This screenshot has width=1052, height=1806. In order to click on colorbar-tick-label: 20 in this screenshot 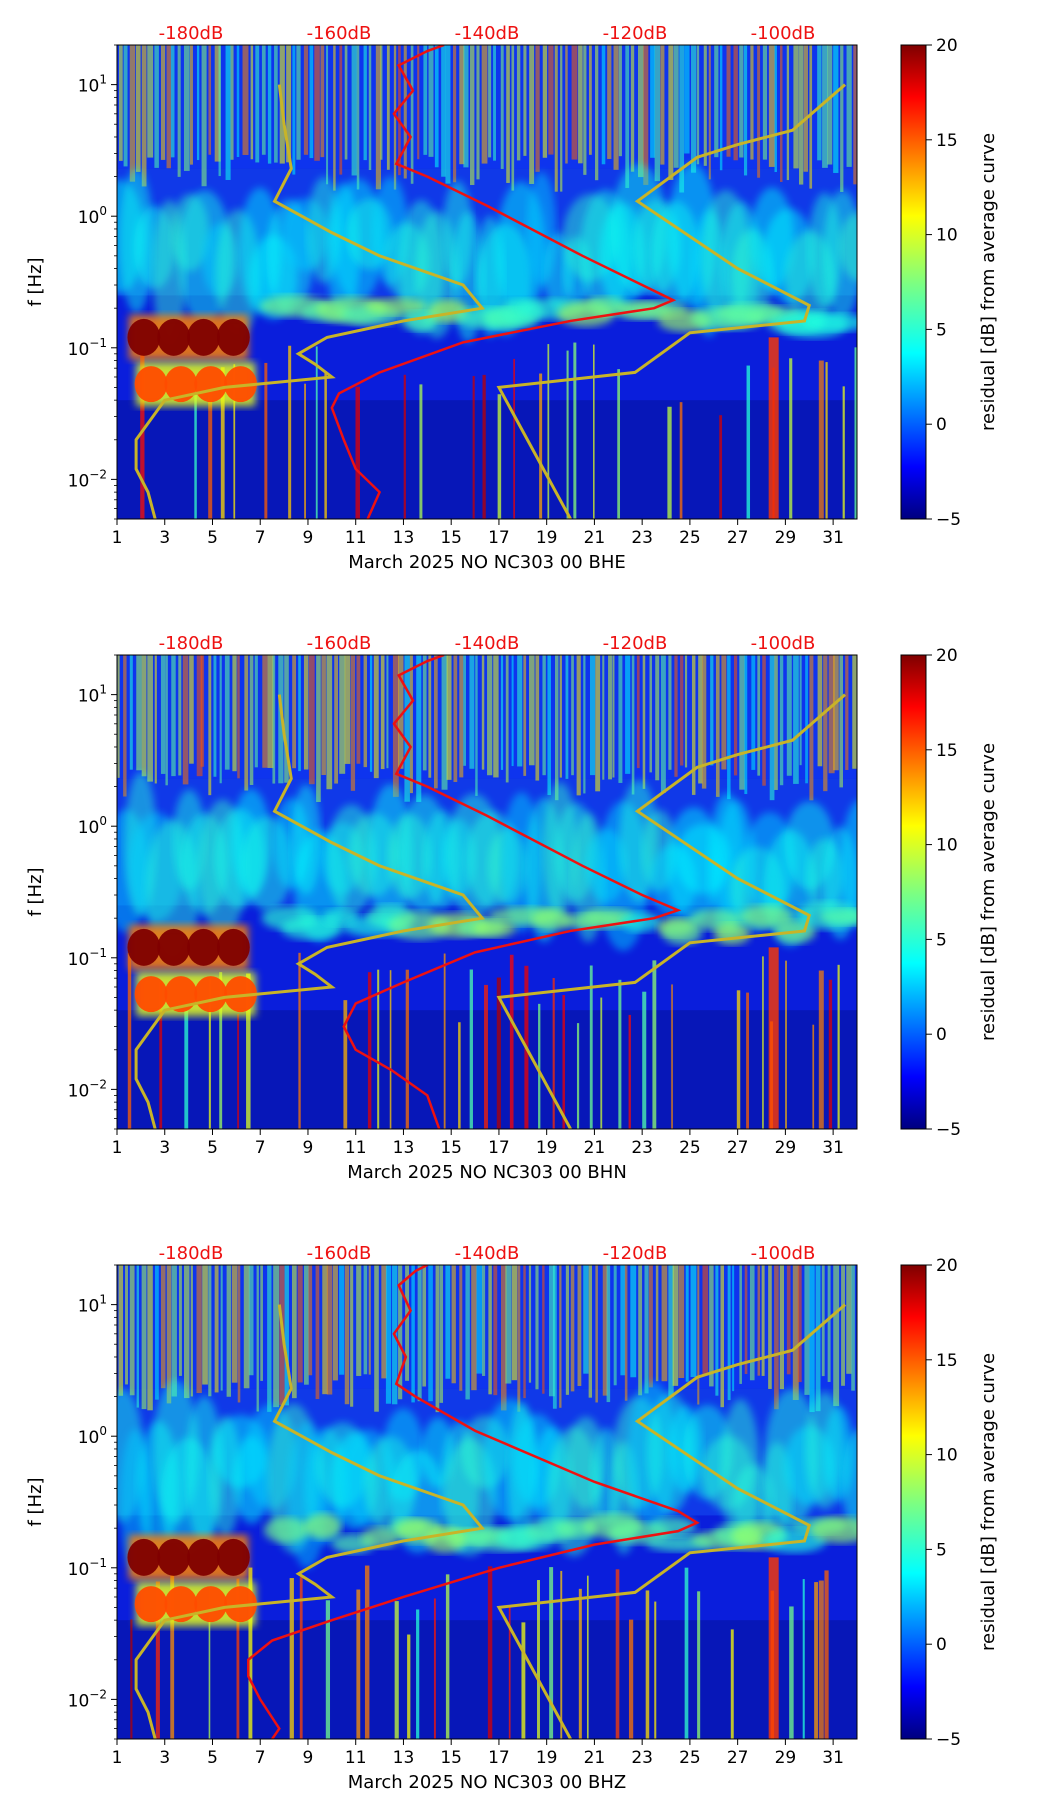, I will do `click(947, 46)`.